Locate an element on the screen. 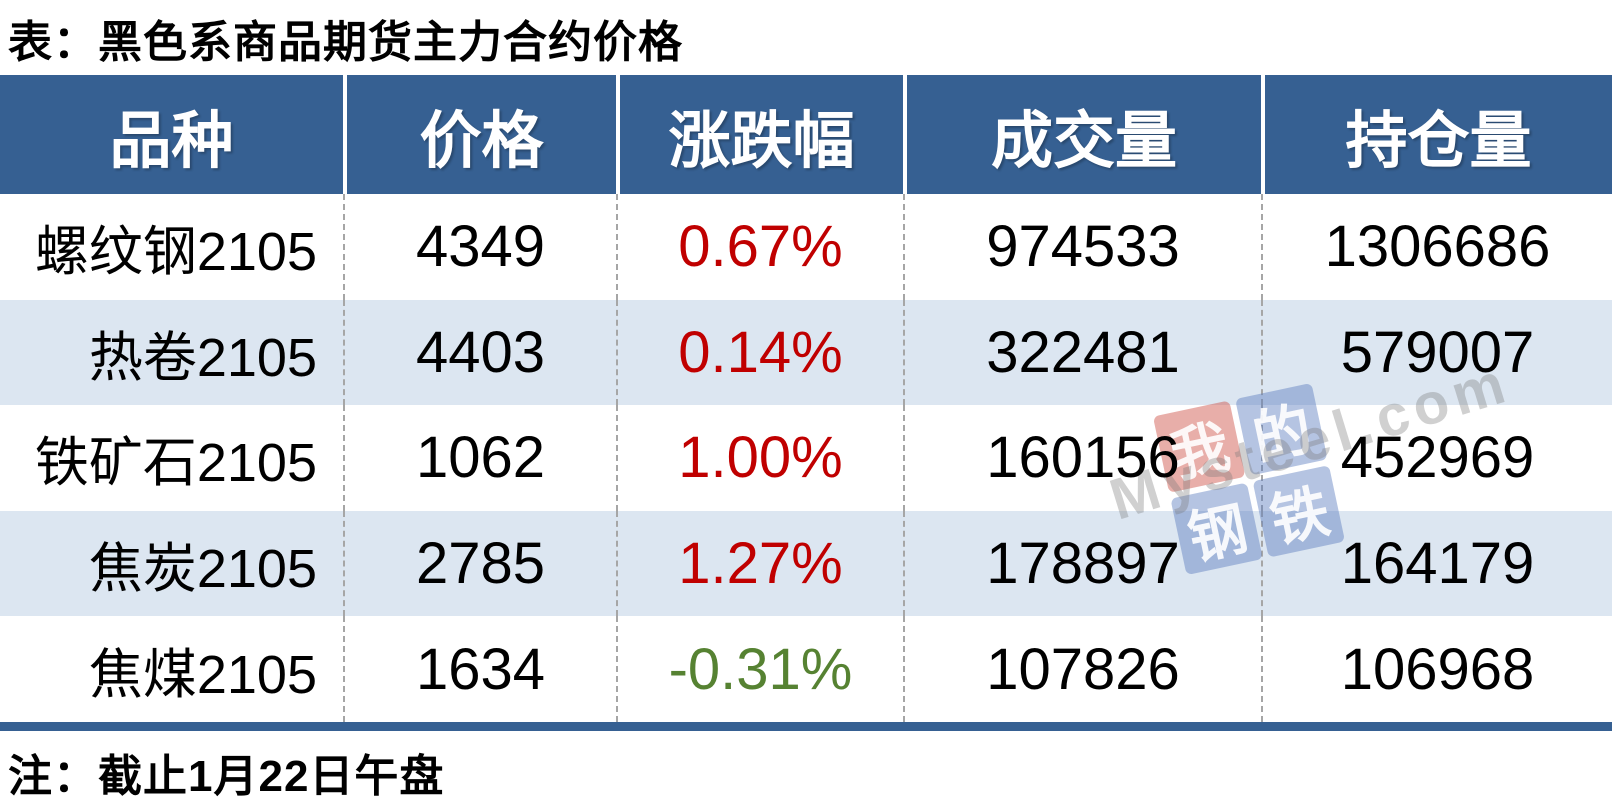 This screenshot has height=806, width=1612. table-row: 焦煤2105 1634 -0.31% 107826 106968 is located at coordinates (806, 669).